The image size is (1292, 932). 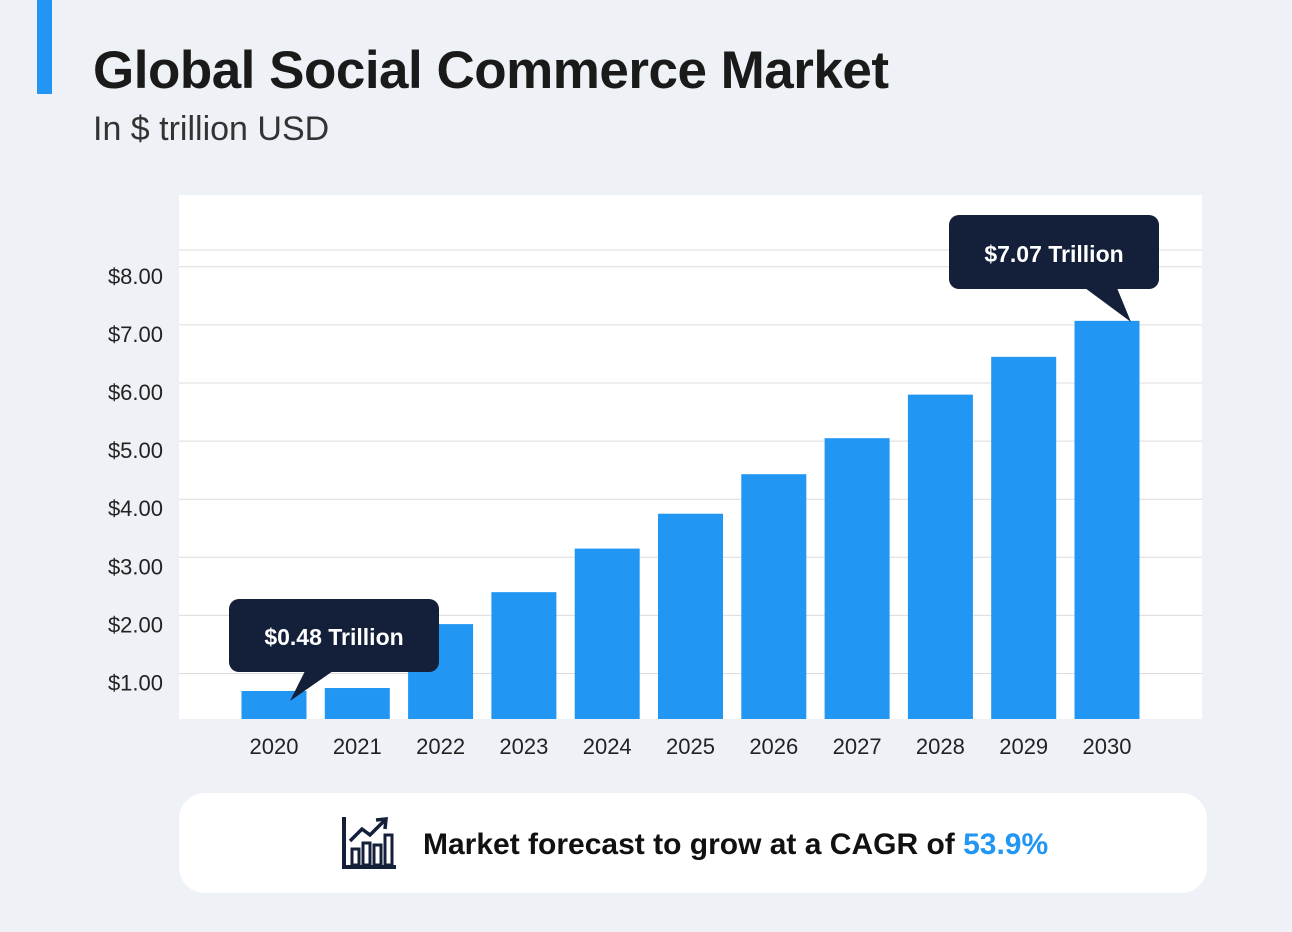 I want to click on x-tick-label: 2024, so click(x=607, y=746).